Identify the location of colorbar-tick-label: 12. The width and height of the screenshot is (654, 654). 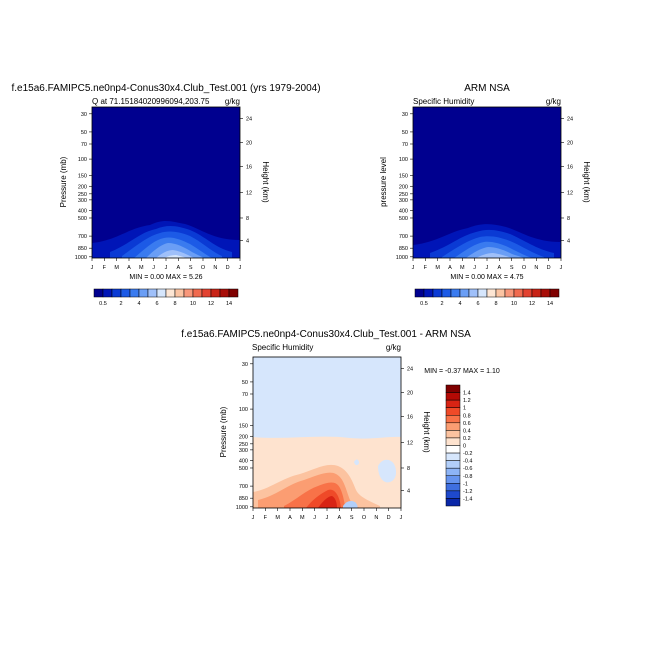
(532, 304).